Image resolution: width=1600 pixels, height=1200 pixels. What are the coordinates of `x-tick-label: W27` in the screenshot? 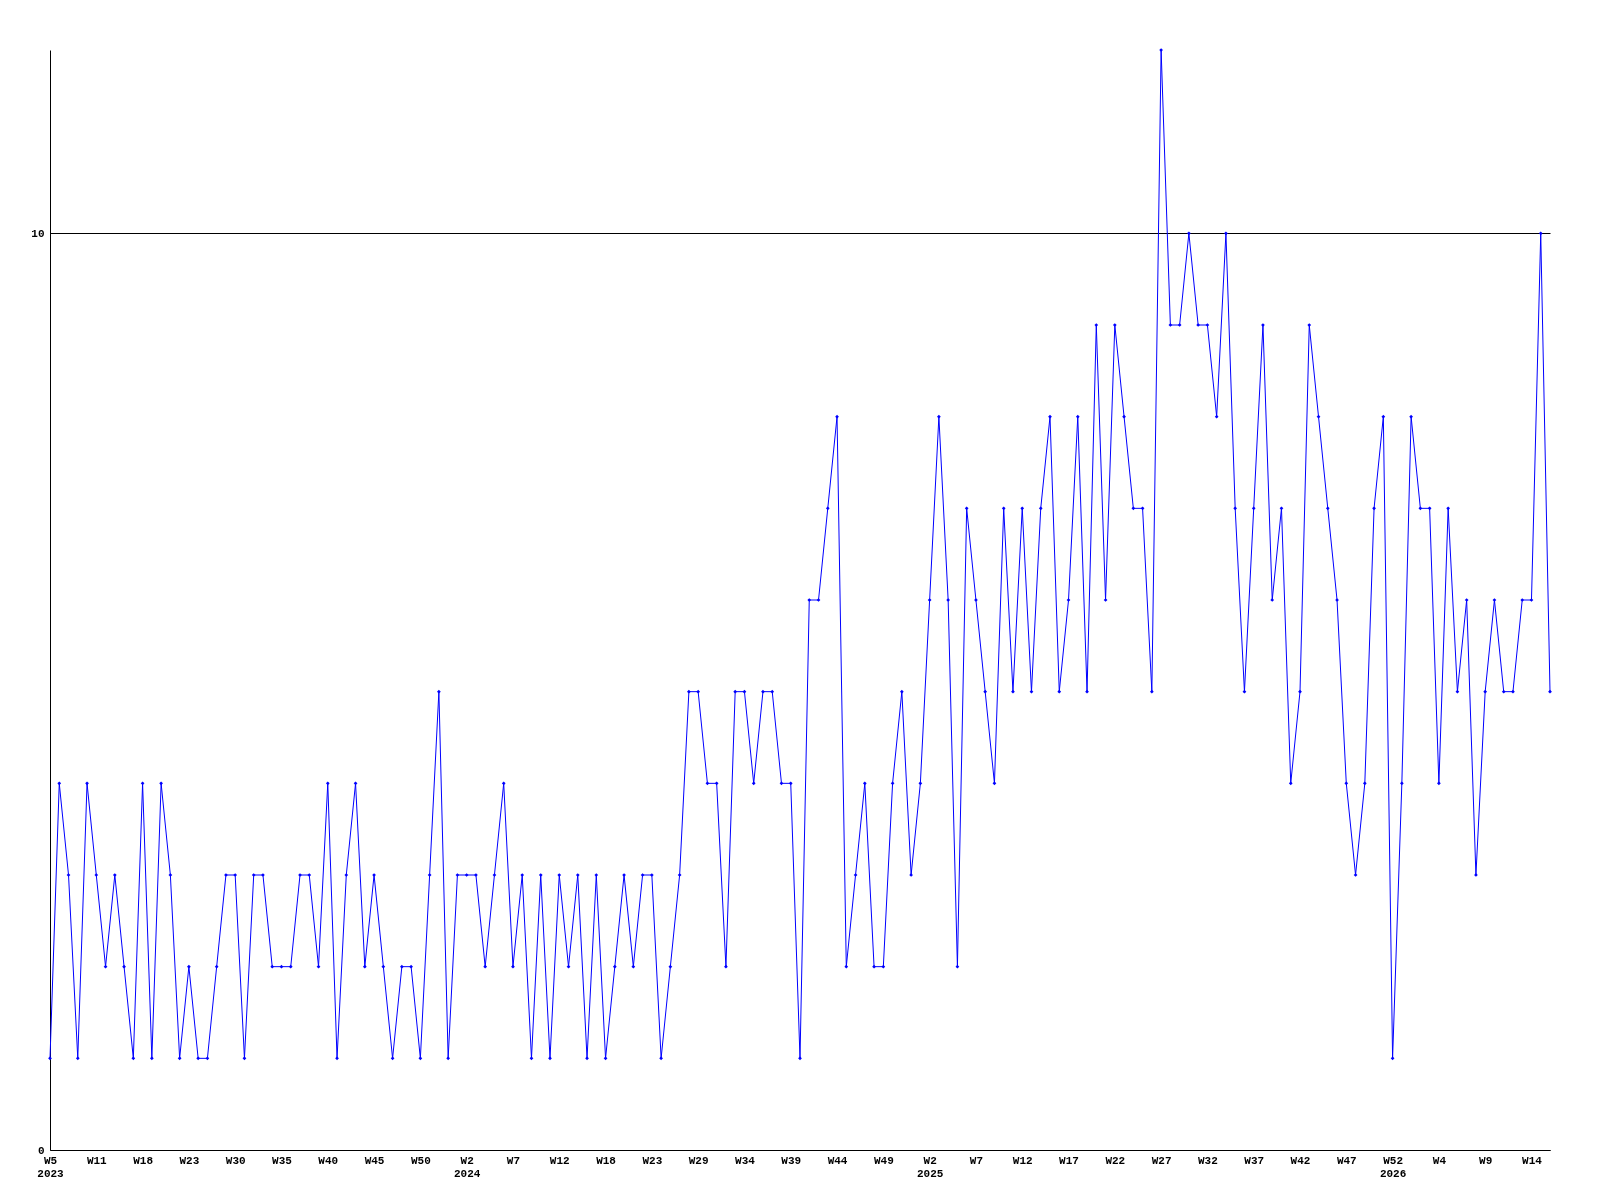 It's located at (1161, 1160).